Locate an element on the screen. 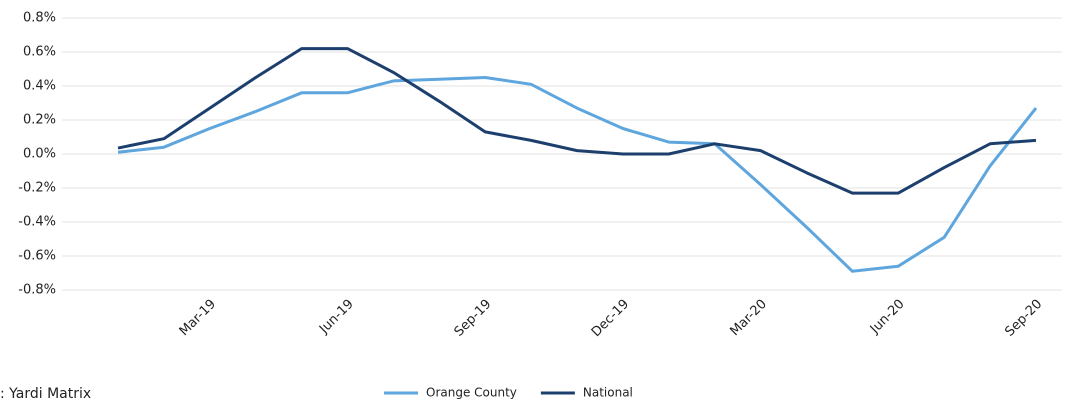  x-tick-label: Sep-20 is located at coordinates (1023, 318).